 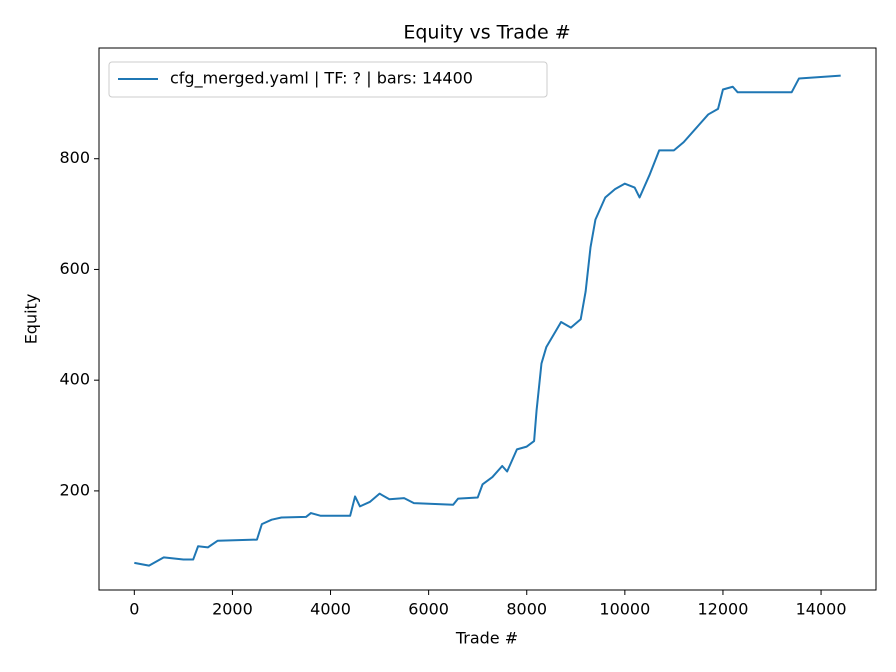 What do you see at coordinates (624, 609) in the screenshot?
I see `x-tick-label: 10000` at bounding box center [624, 609].